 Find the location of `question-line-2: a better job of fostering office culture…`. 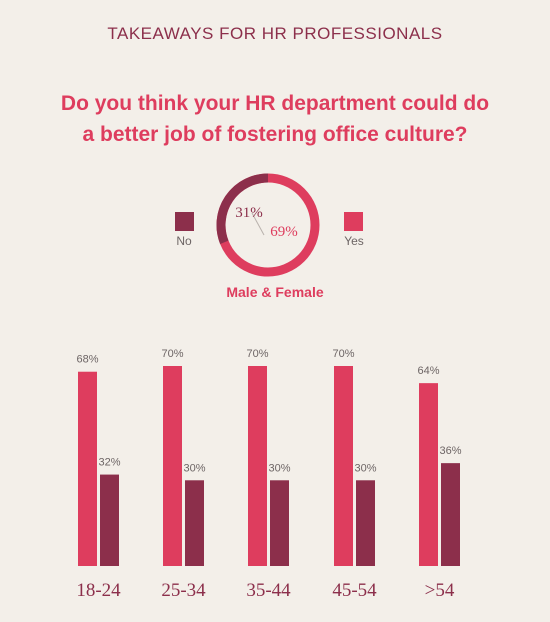

question-line-2: a better job of fostering office culture… is located at coordinates (275, 134).